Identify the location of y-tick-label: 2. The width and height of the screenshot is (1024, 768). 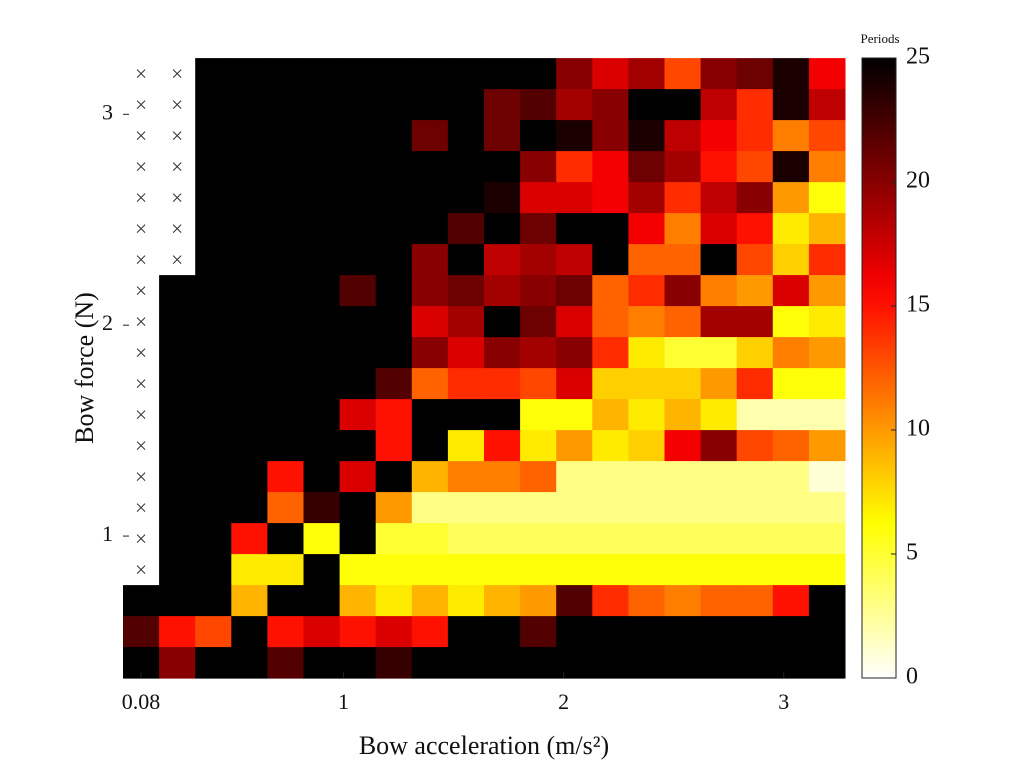
(107, 322).